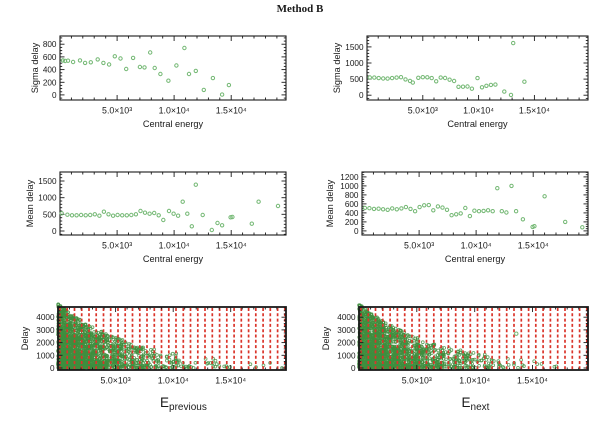  What do you see at coordinates (50, 57) in the screenshot?
I see `y-tick-label: 600` at bounding box center [50, 57].